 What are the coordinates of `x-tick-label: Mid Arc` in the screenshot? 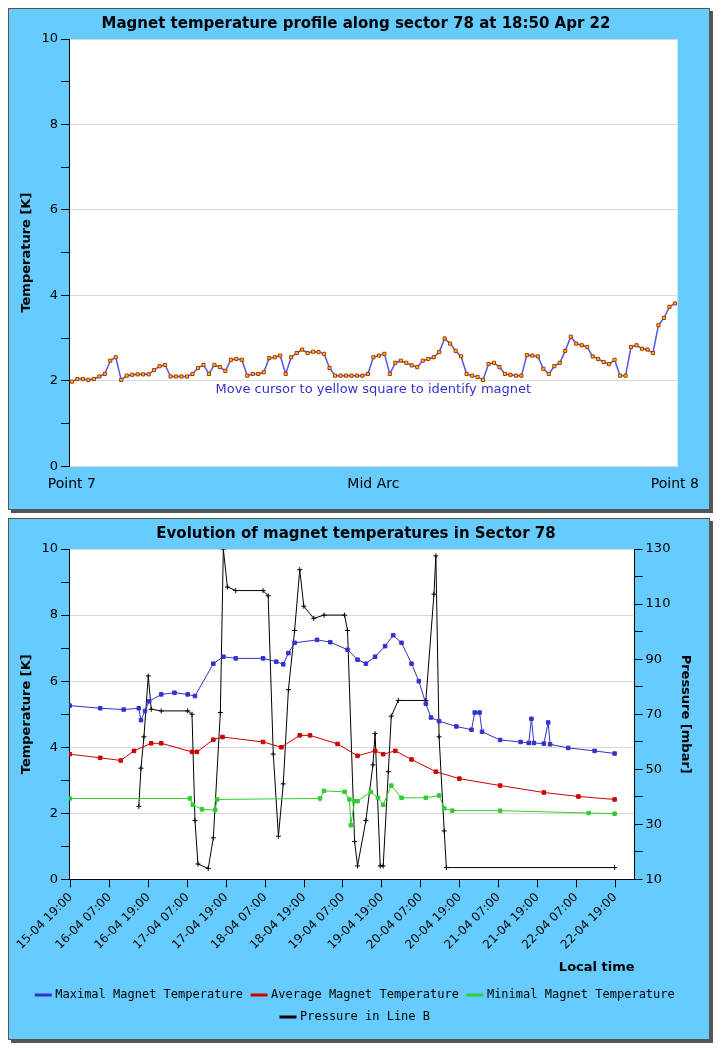 It's located at (373, 483).